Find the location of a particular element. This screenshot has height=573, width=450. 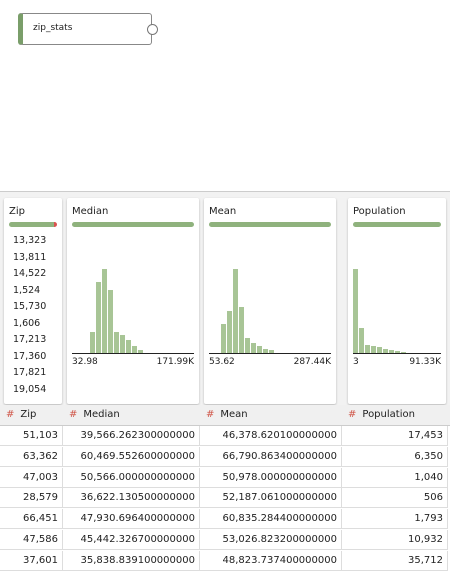

table-cell: 63,362 is located at coordinates (31, 456).